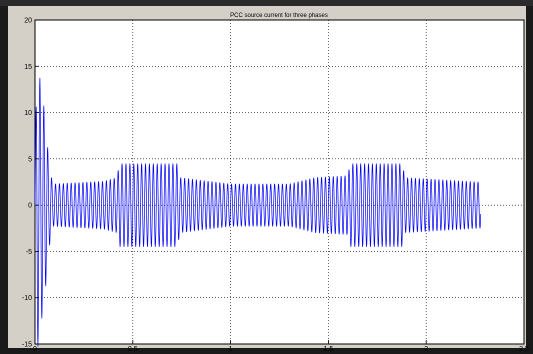 The height and width of the screenshot is (354, 533). Describe the element at coordinates (28, 113) in the screenshot. I see `y-tick-label: 10` at that location.